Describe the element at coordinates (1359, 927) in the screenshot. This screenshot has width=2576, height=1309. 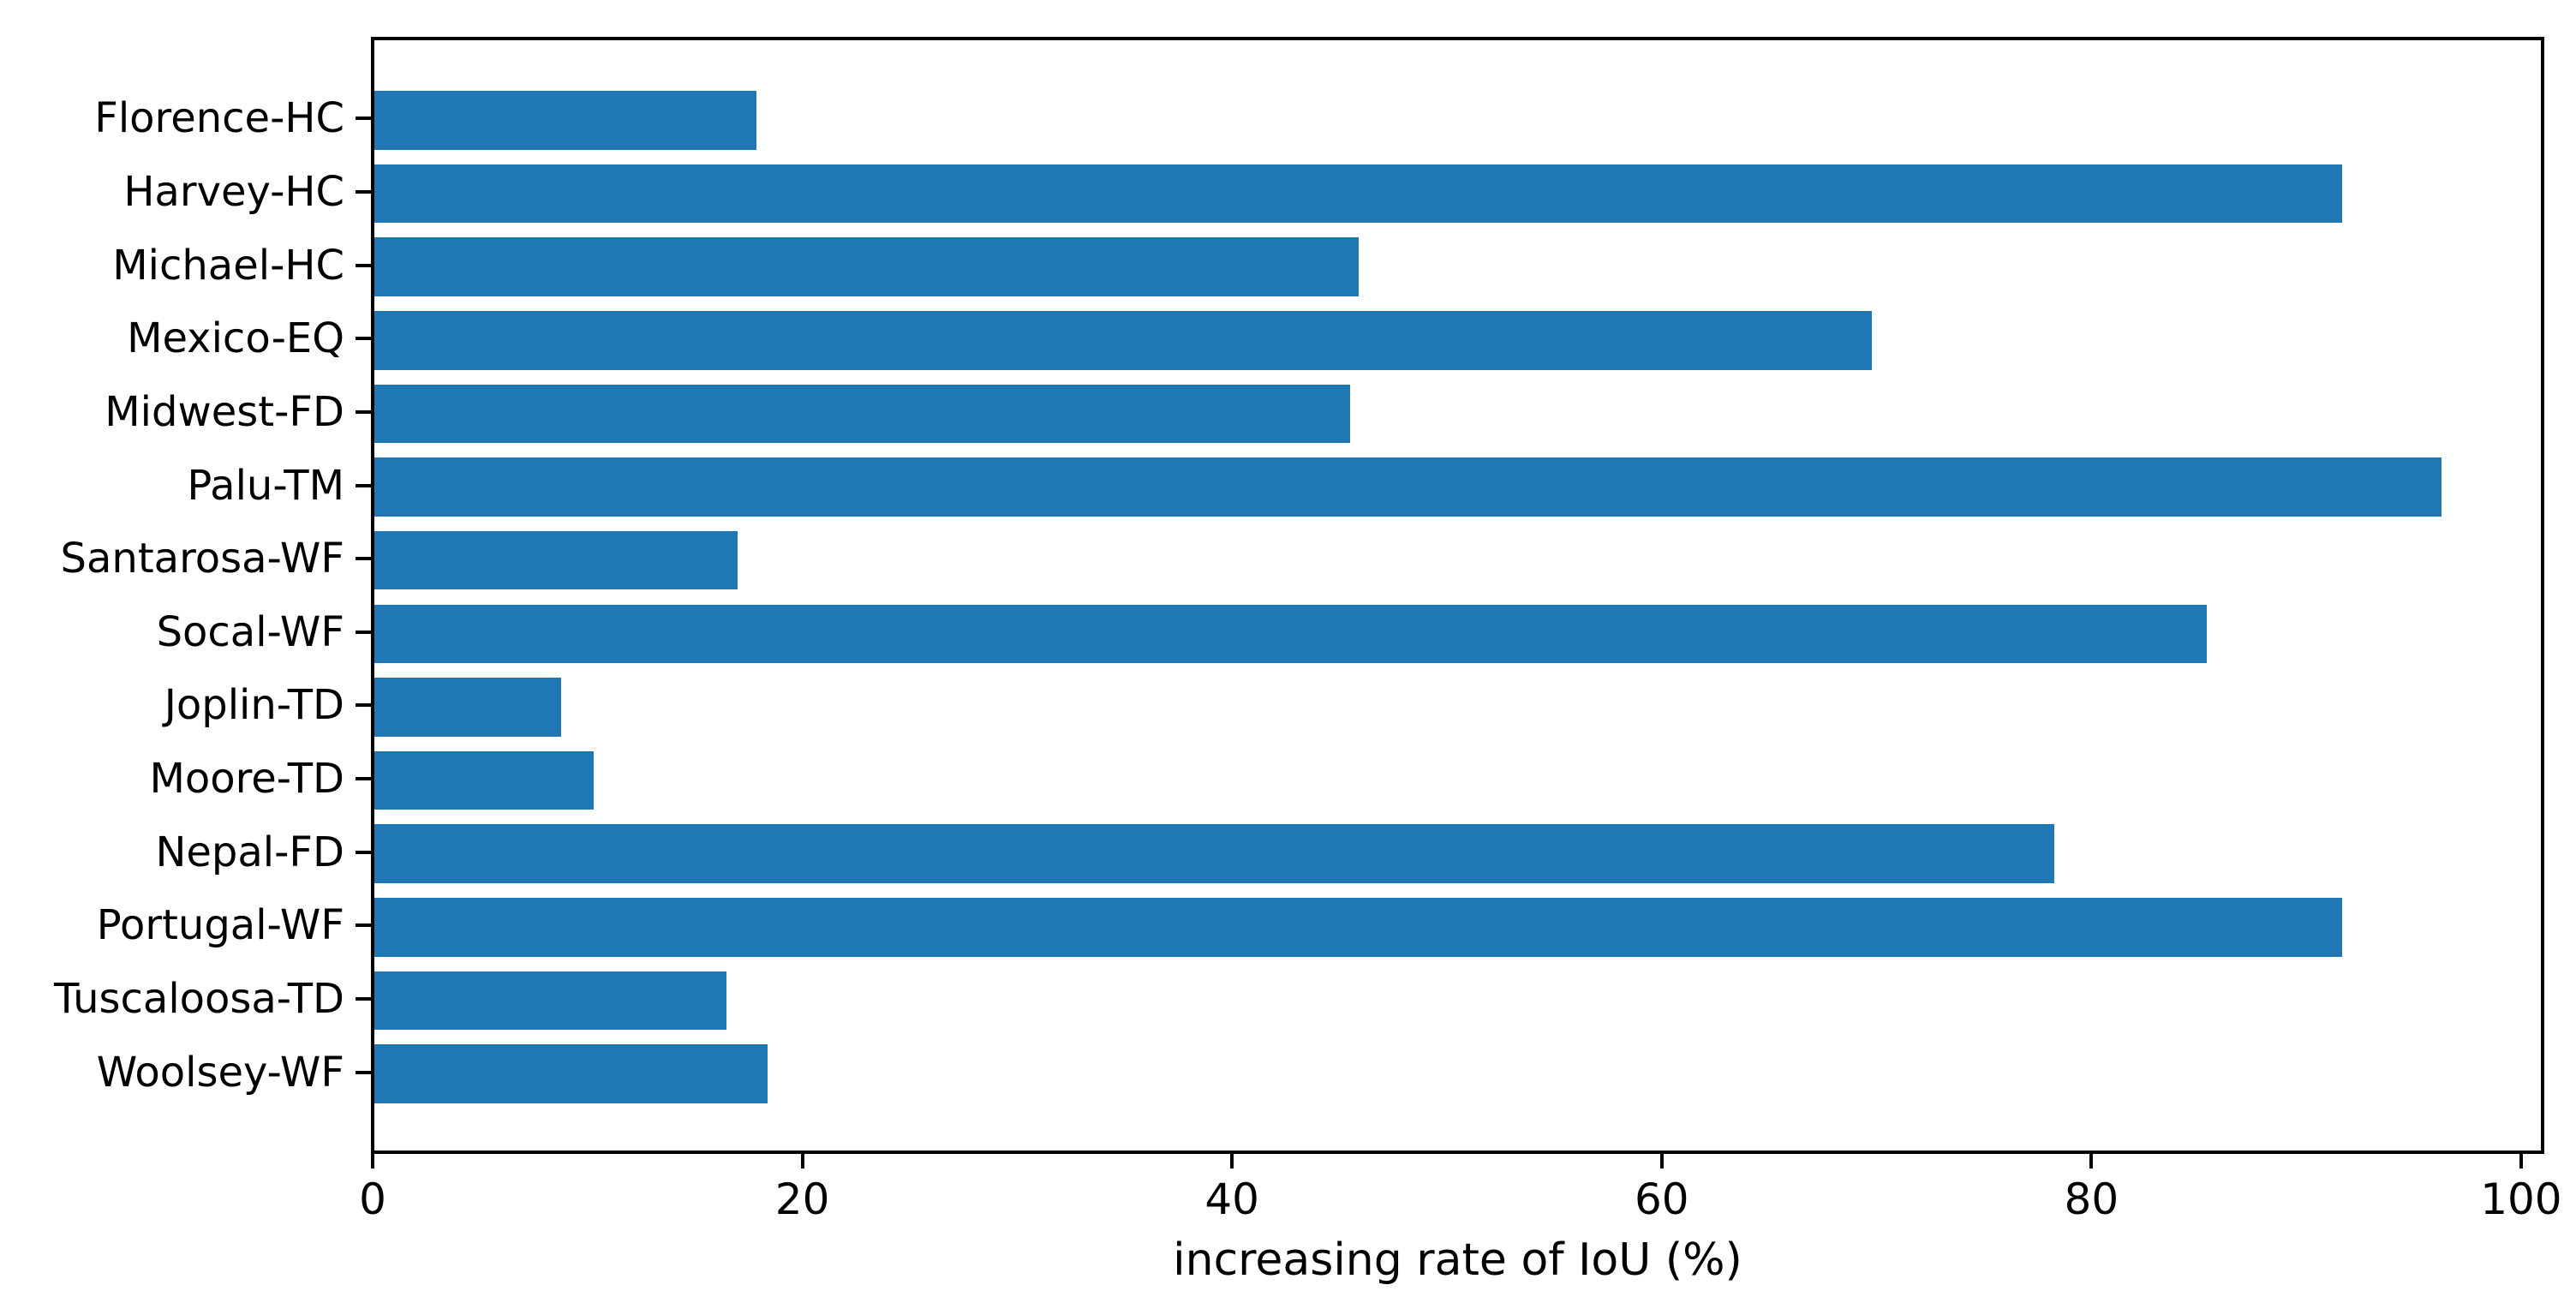
I see `bar-portugal-wf` at that location.